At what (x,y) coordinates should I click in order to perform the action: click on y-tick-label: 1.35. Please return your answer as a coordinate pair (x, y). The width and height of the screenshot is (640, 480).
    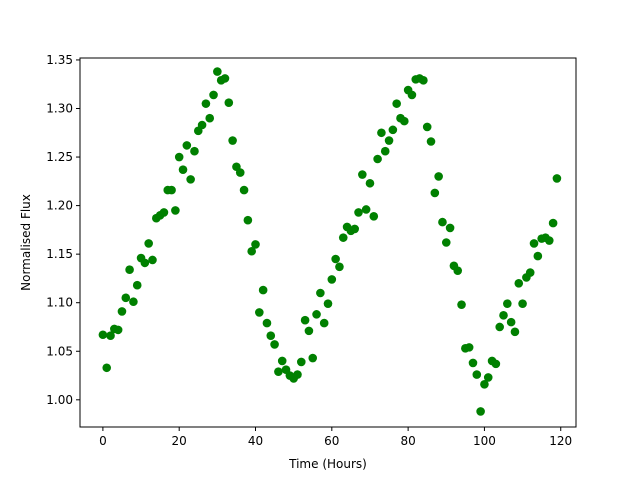
    Looking at the image, I should click on (59, 60).